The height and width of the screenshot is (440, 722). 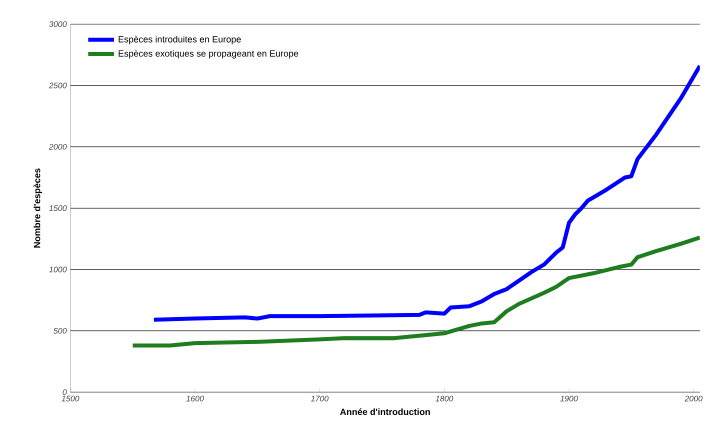 What do you see at coordinates (38, 208) in the screenshot?
I see `y-axis-title: Nombre d'espèces` at bounding box center [38, 208].